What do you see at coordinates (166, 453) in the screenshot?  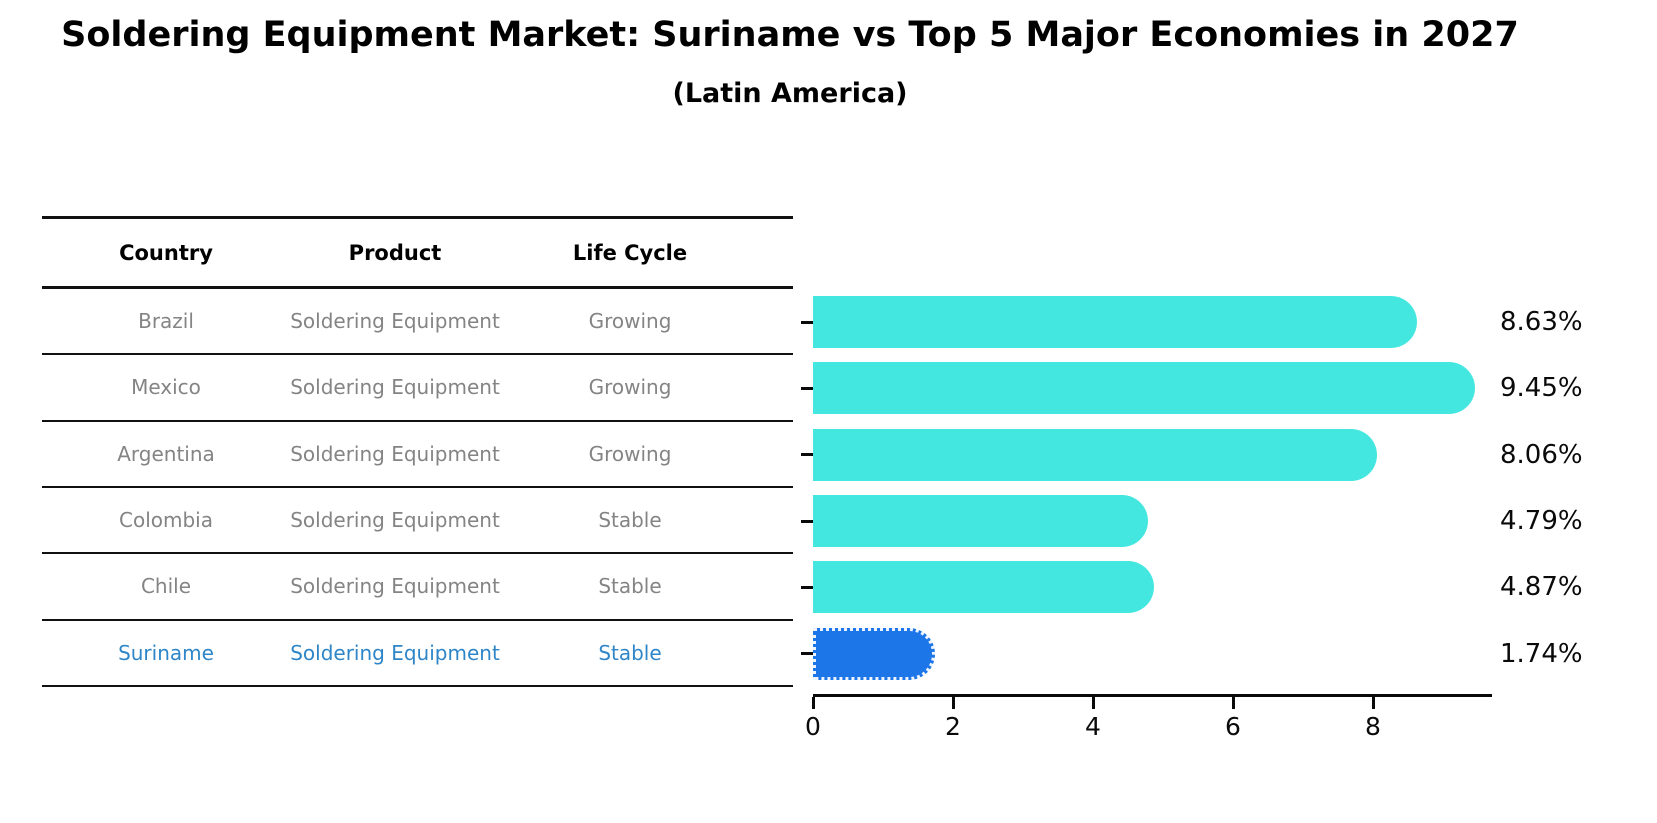 I see `cell-country: Argentina` at bounding box center [166, 453].